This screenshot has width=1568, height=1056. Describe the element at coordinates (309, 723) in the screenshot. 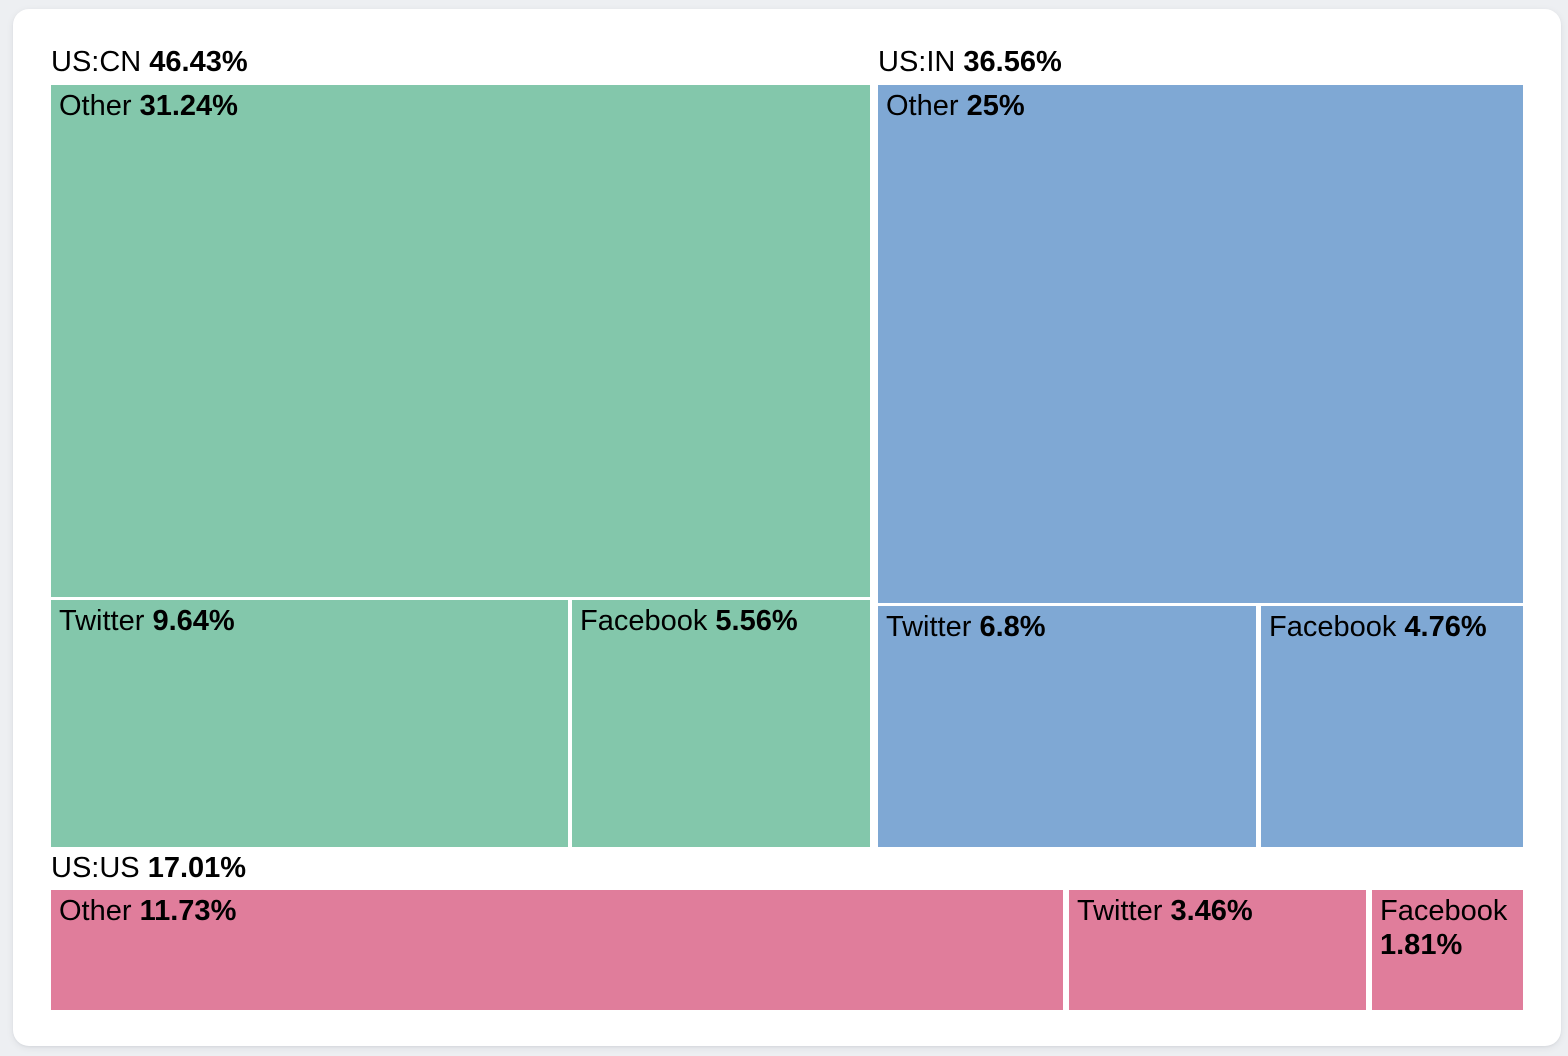

I see `treemap-cell-us-cn-twitter: Twitter 9.64%` at that location.